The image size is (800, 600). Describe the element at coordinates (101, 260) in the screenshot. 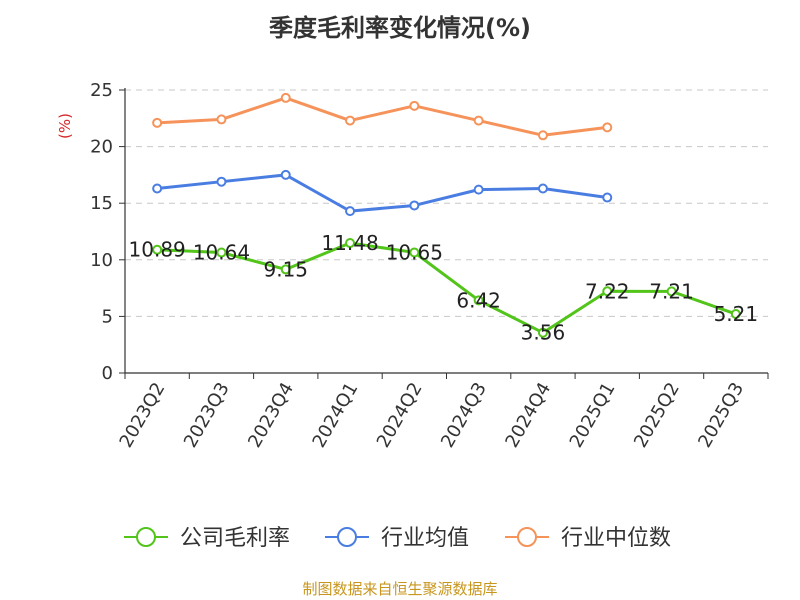

I see `y-tick-label: 10` at that location.